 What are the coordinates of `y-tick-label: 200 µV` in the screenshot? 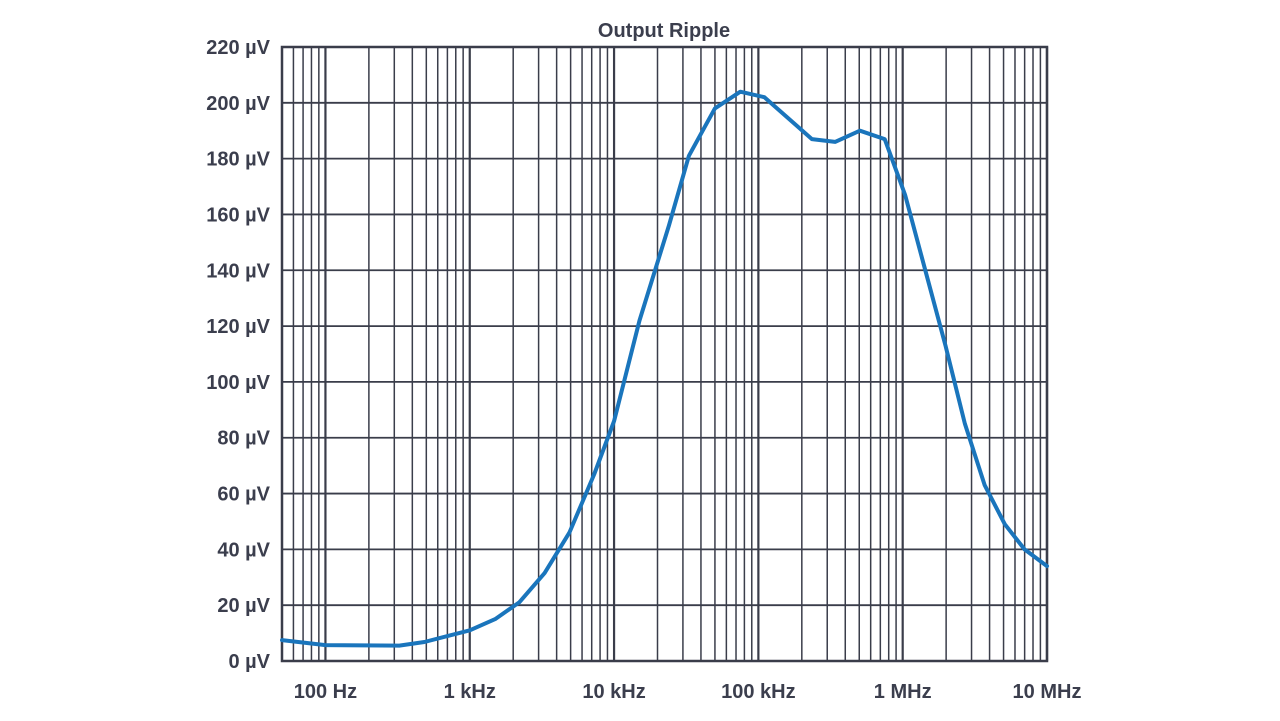 It's located at (238, 104).